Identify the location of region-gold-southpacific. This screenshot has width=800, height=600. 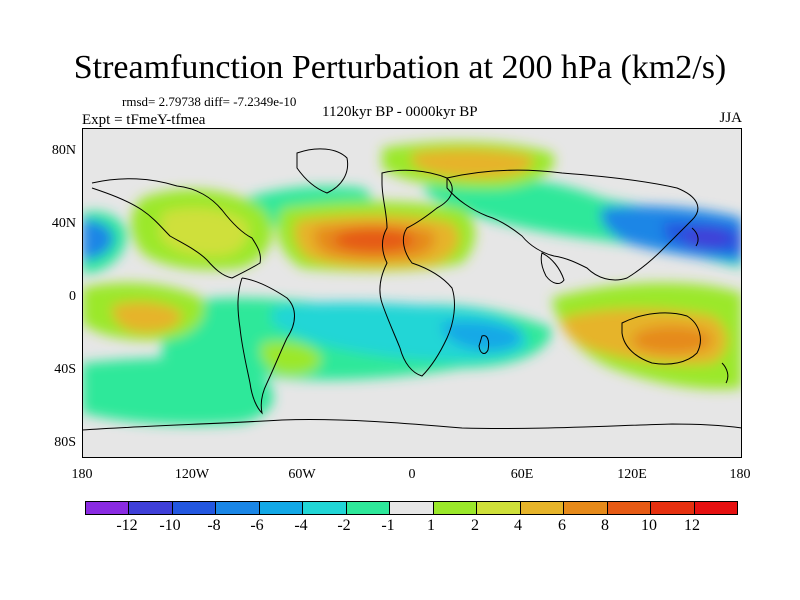
(147, 317).